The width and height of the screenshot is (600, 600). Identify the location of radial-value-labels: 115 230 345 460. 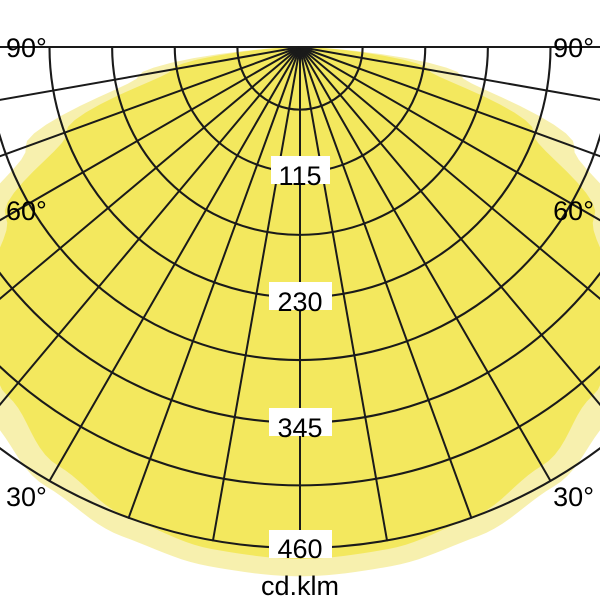
(300, 360).